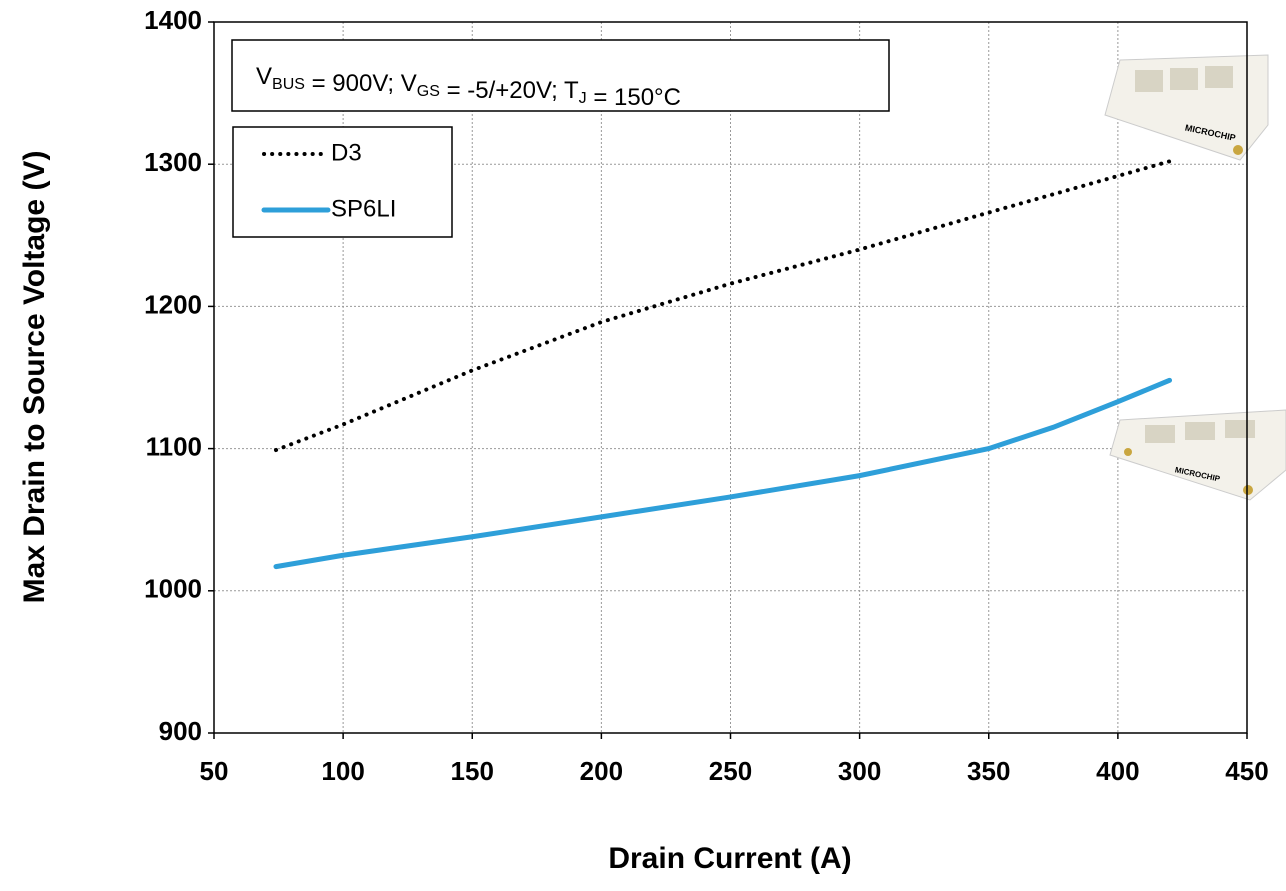 Image resolution: width=1286 pixels, height=891 pixels. Describe the element at coordinates (472, 771) in the screenshot. I see `x-tick-label: 150` at that location.